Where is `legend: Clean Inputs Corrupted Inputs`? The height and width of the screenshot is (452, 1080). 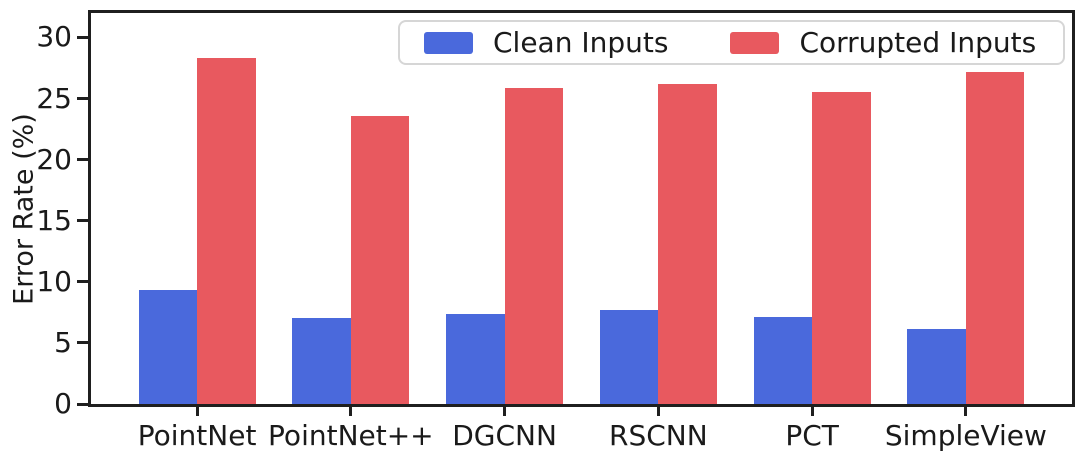 legend: Clean Inputs Corrupted Inputs is located at coordinates (731, 42).